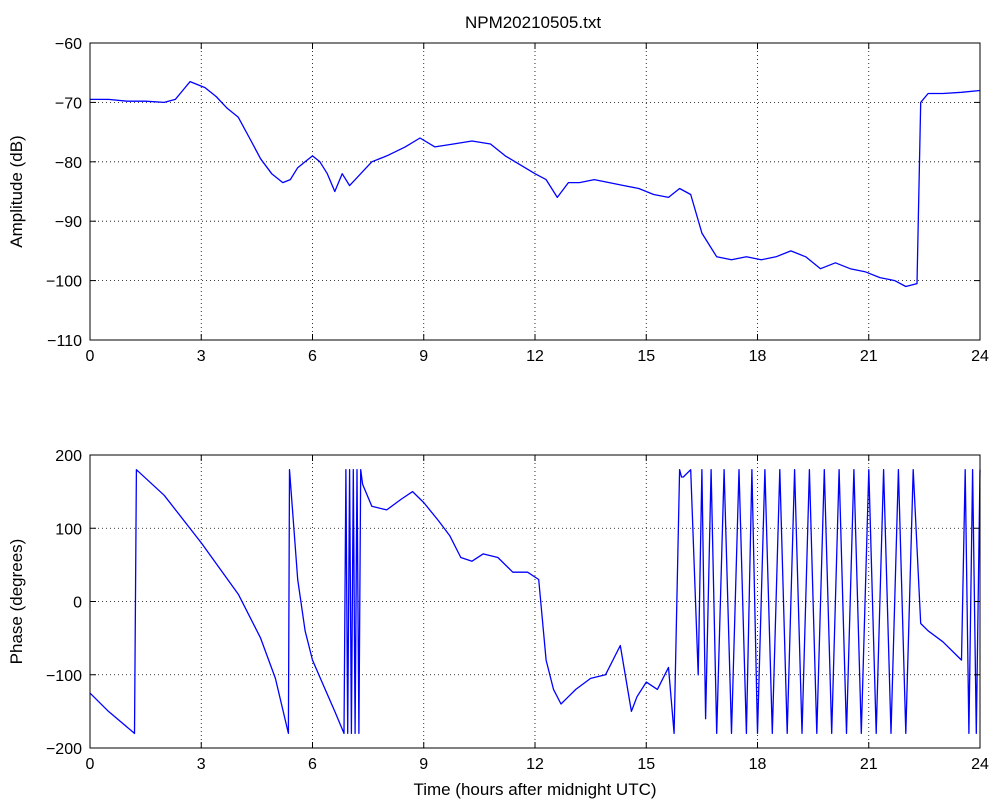 The width and height of the screenshot is (998, 806). I want to click on phase-ytick-label--200: −200, so click(64, 749).